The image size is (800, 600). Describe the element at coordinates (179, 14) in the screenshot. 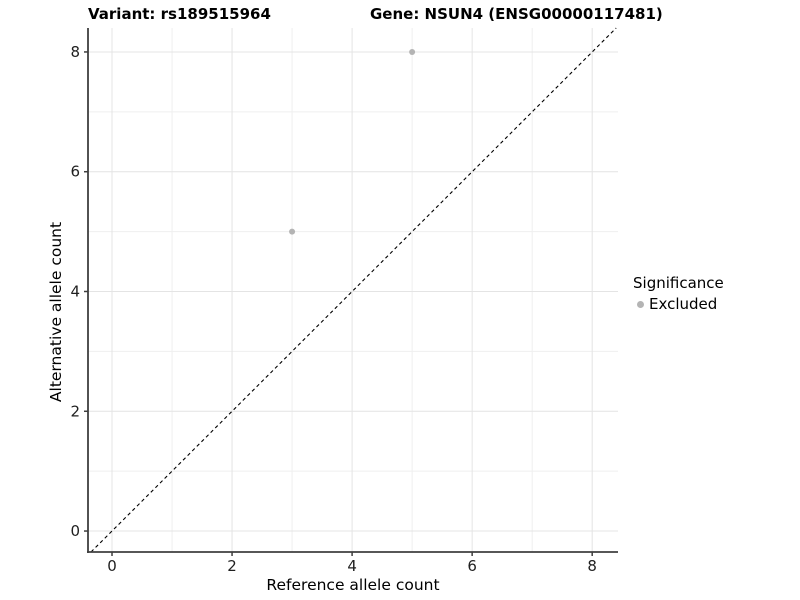

I see `variant-title: Variant: rs189515964` at that location.